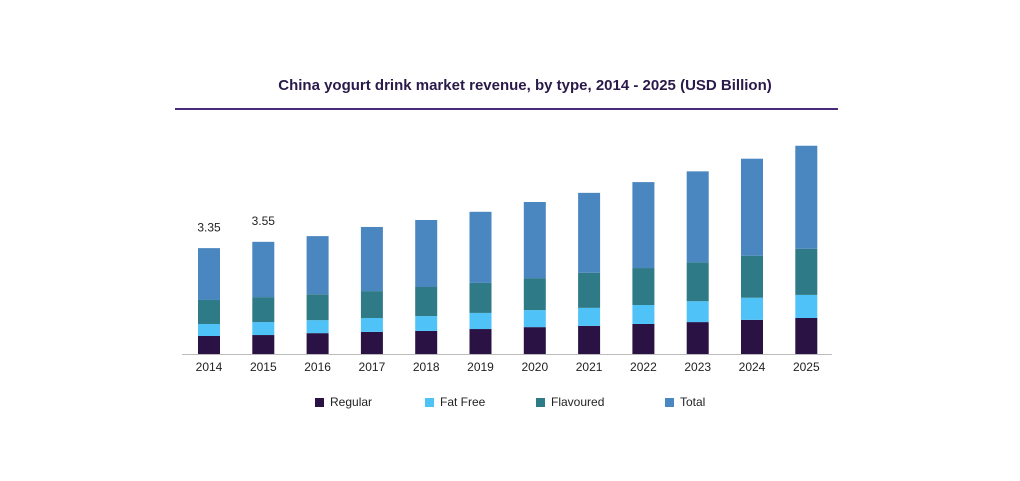 The height and width of the screenshot is (481, 1020). Describe the element at coordinates (263, 367) in the screenshot. I see `x-tick-label: 2015` at that location.